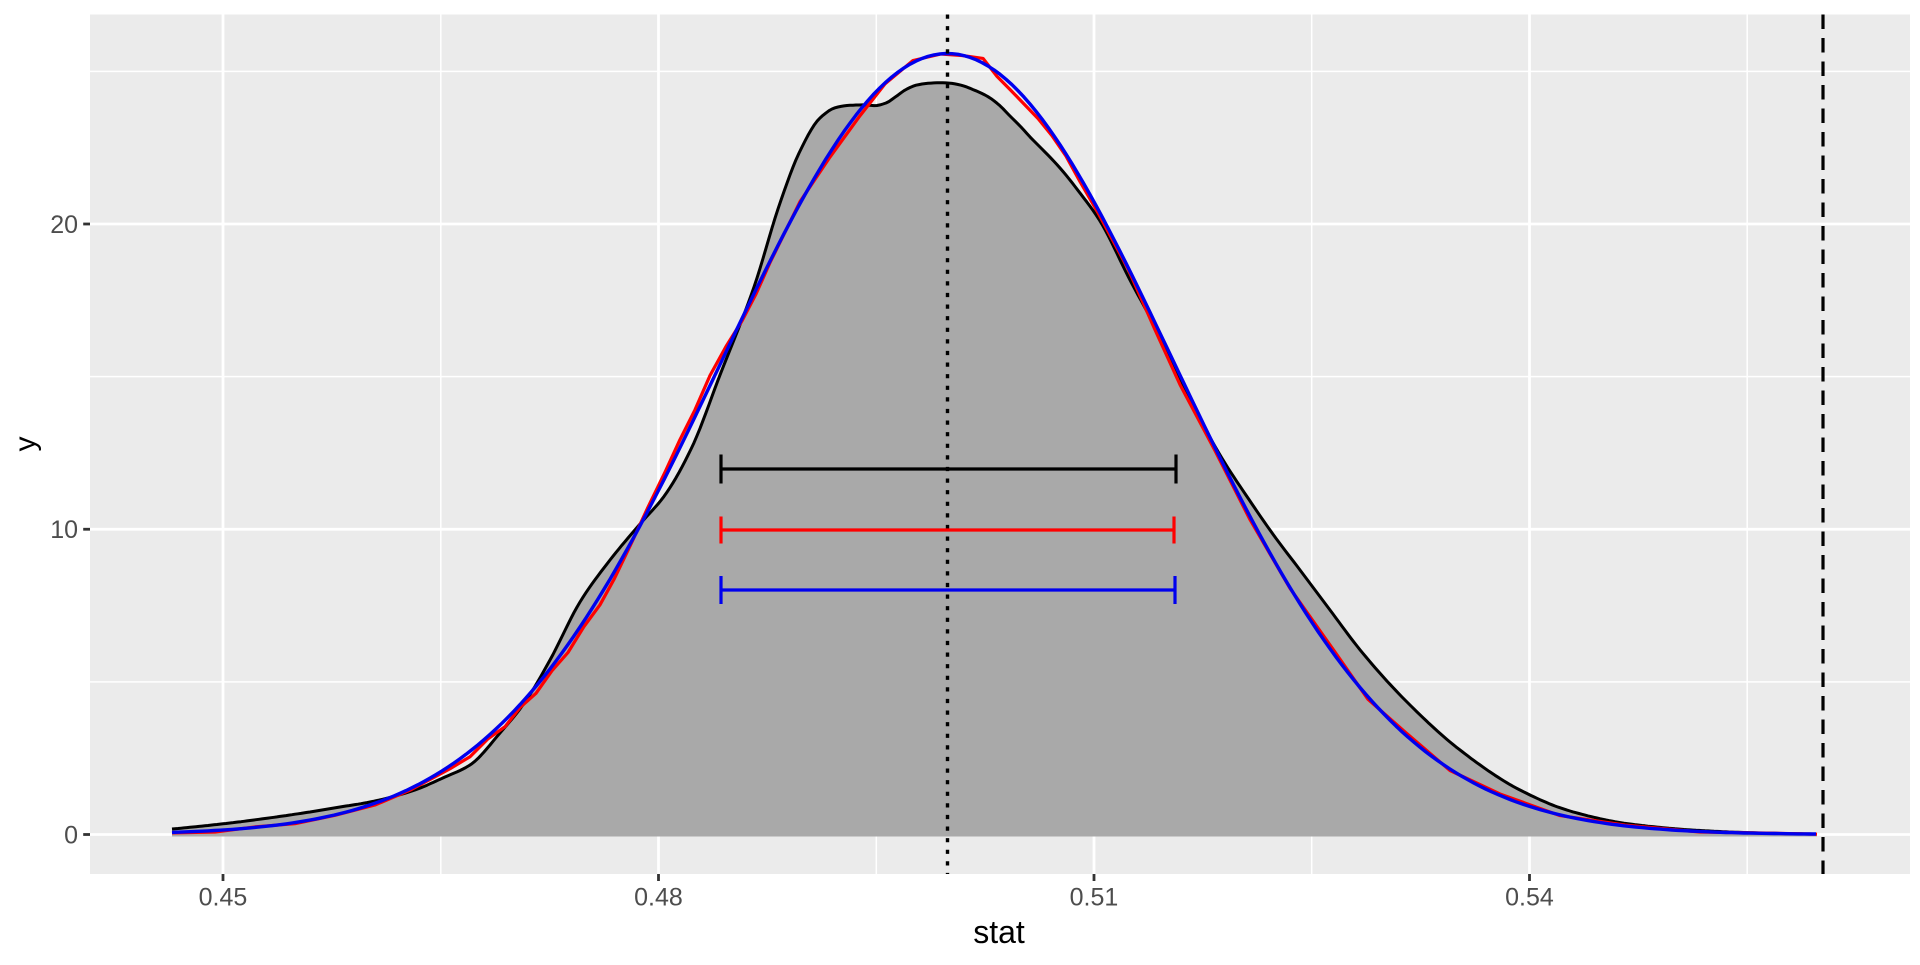 This screenshot has height=965, width=1920. Describe the element at coordinates (71, 835) in the screenshot. I see `svg-text: 0` at that location.